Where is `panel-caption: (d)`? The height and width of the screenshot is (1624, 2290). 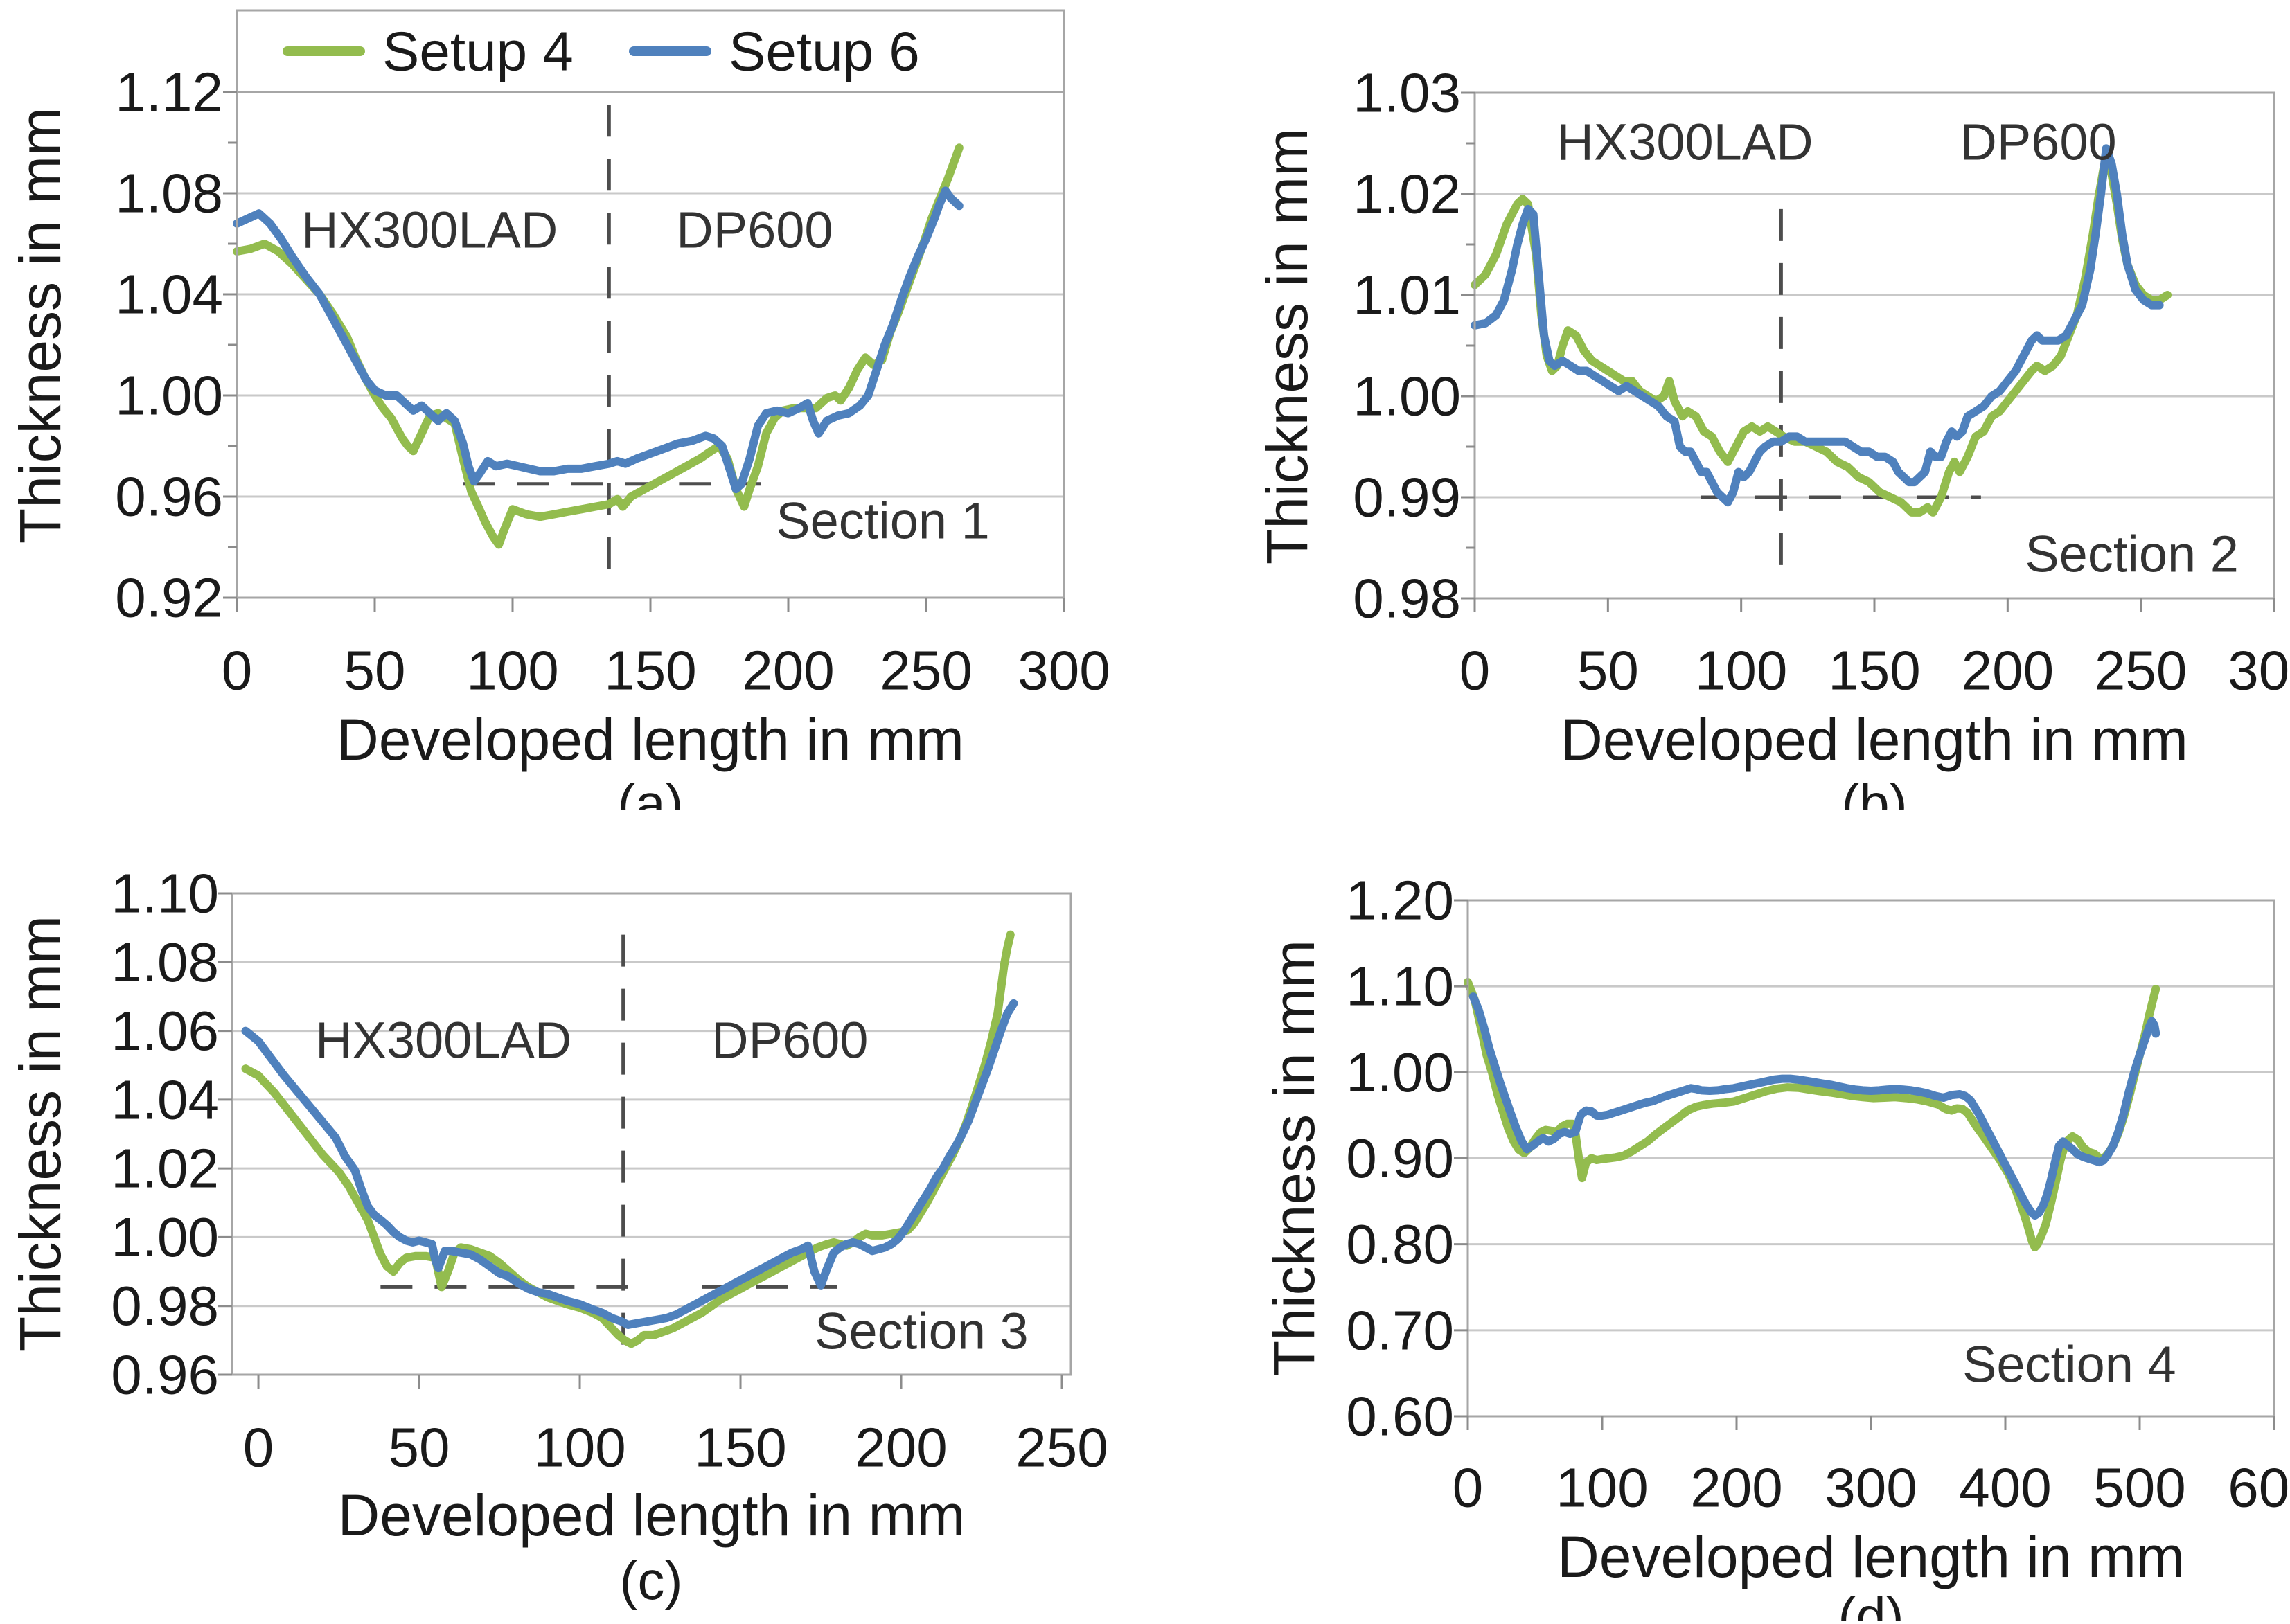
panel-caption: (d) is located at coordinates (1870, 1603).